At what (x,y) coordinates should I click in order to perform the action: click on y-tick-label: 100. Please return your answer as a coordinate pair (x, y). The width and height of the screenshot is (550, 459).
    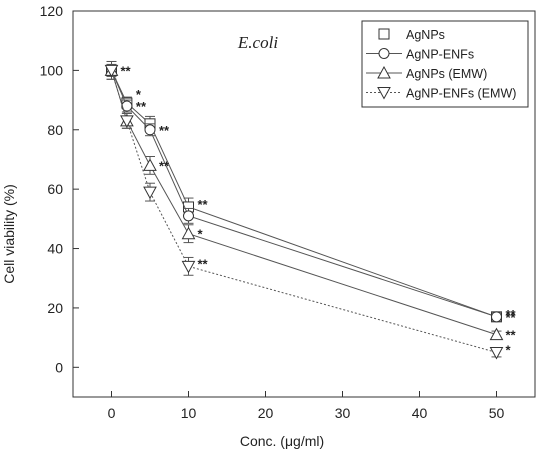
    Looking at the image, I should click on (52, 70).